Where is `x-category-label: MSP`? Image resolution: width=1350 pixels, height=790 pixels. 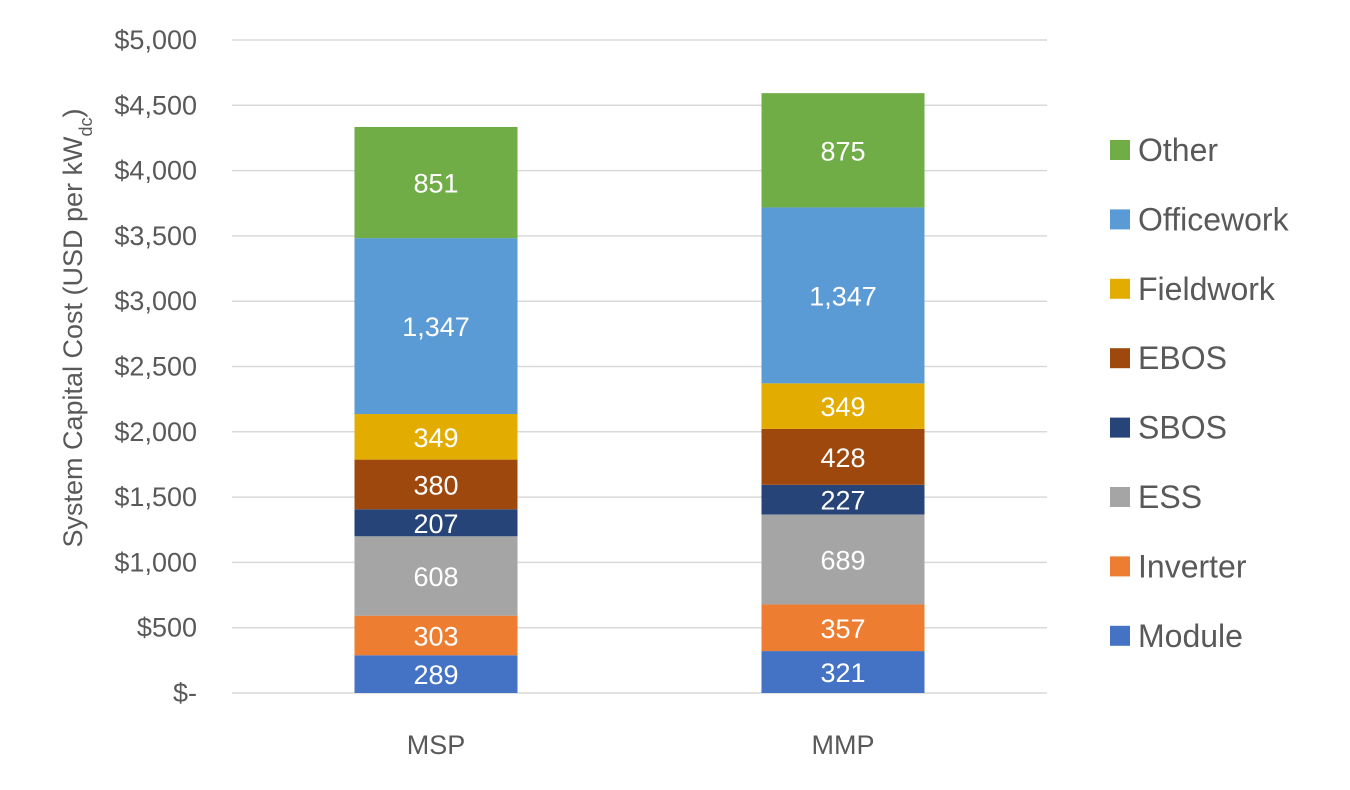
x-category-label: MSP is located at coordinates (436, 745).